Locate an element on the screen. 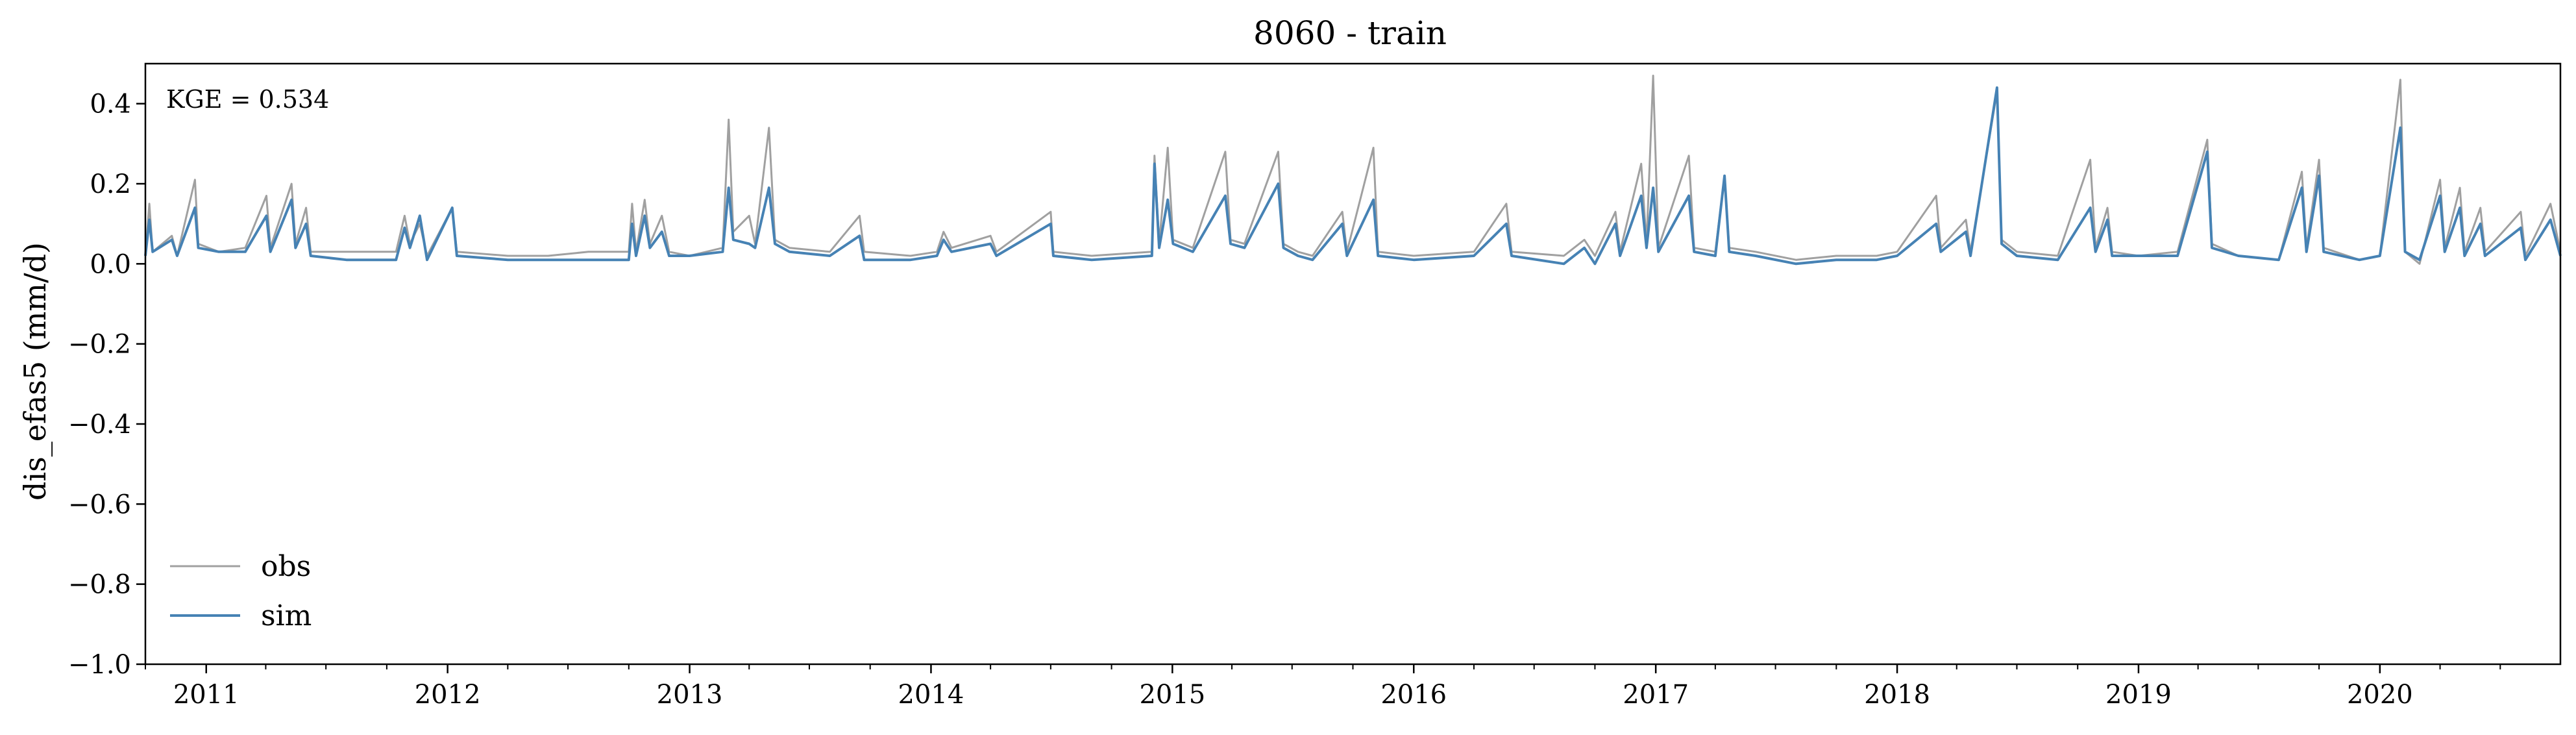 The height and width of the screenshot is (735, 2576). y-tick-label: −1.0 is located at coordinates (99, 665).